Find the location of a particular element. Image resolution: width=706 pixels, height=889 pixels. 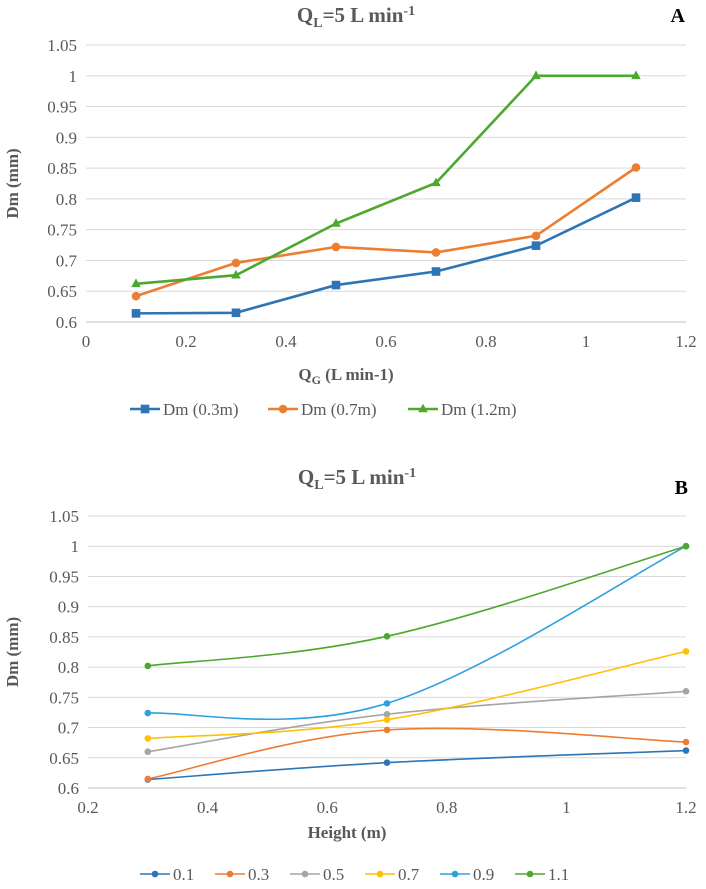

legend-item: 0.5 is located at coordinates (317, 874).